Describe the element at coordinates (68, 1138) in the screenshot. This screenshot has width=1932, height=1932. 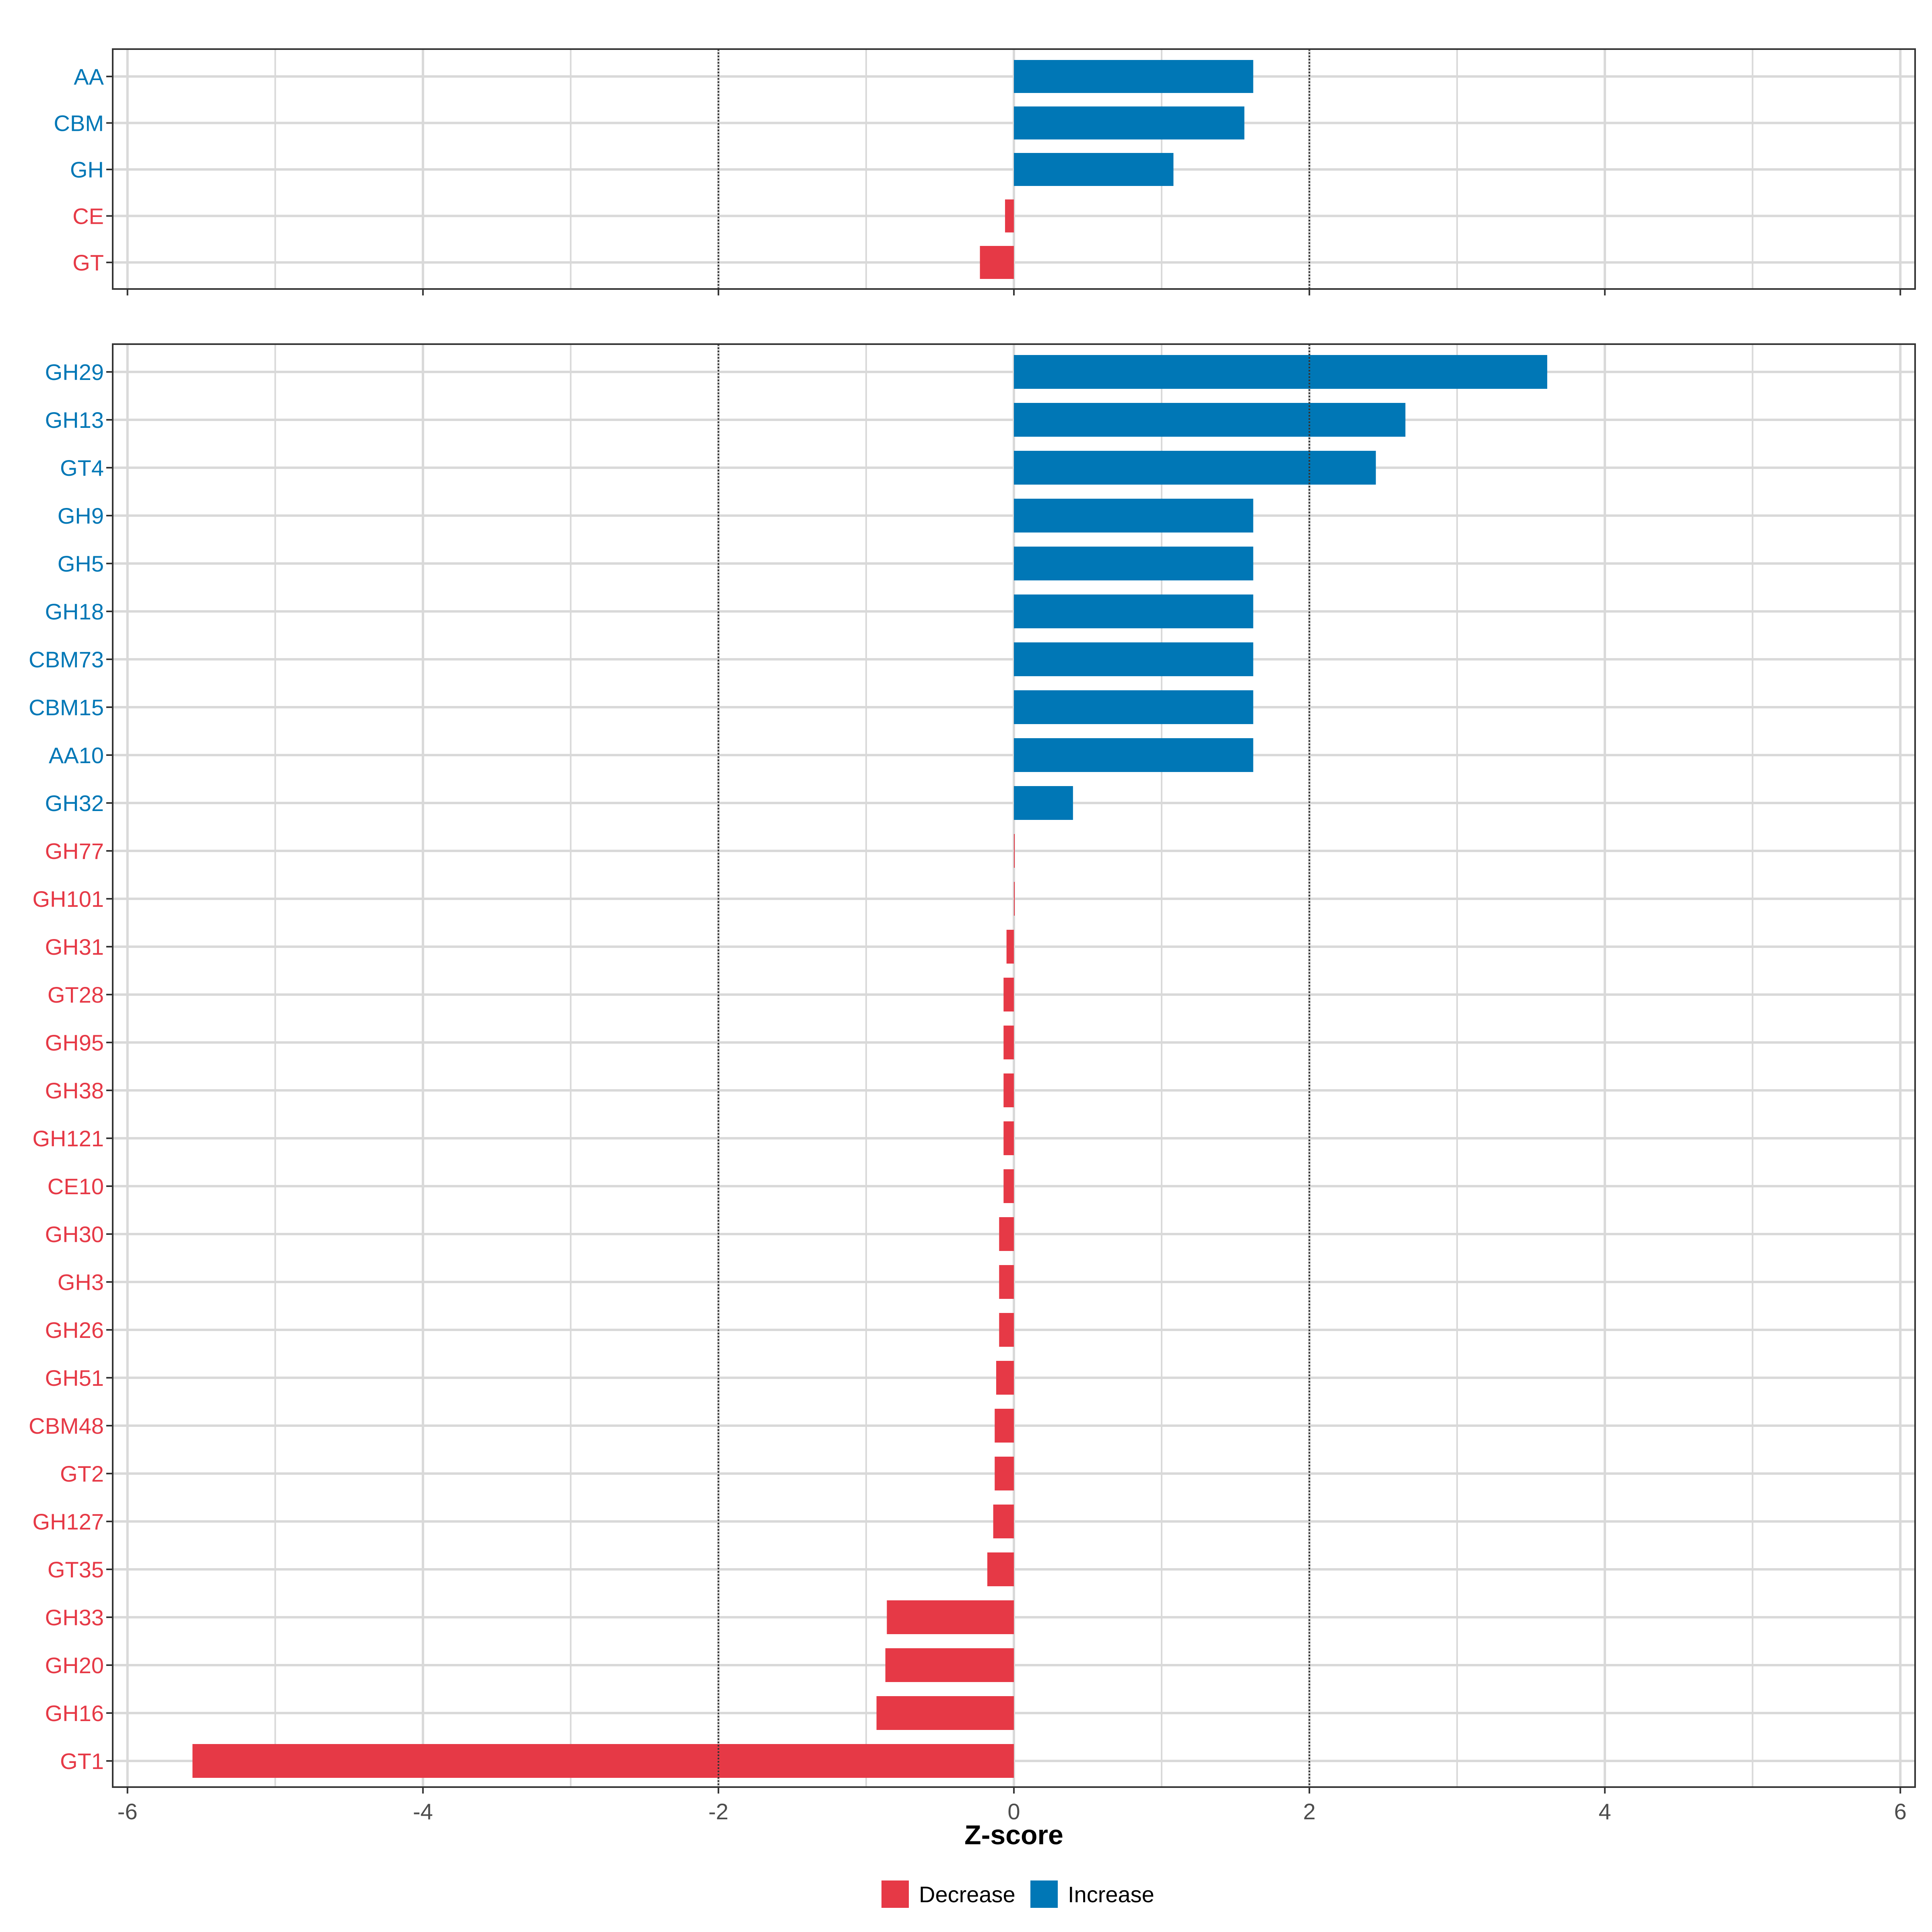
I see `category-label: GH121` at that location.